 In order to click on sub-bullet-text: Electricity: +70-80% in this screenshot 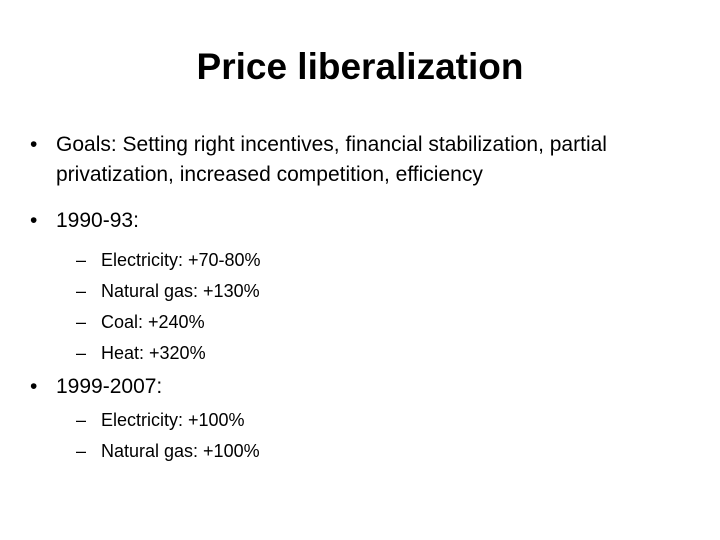, I will do `click(181, 260)`.